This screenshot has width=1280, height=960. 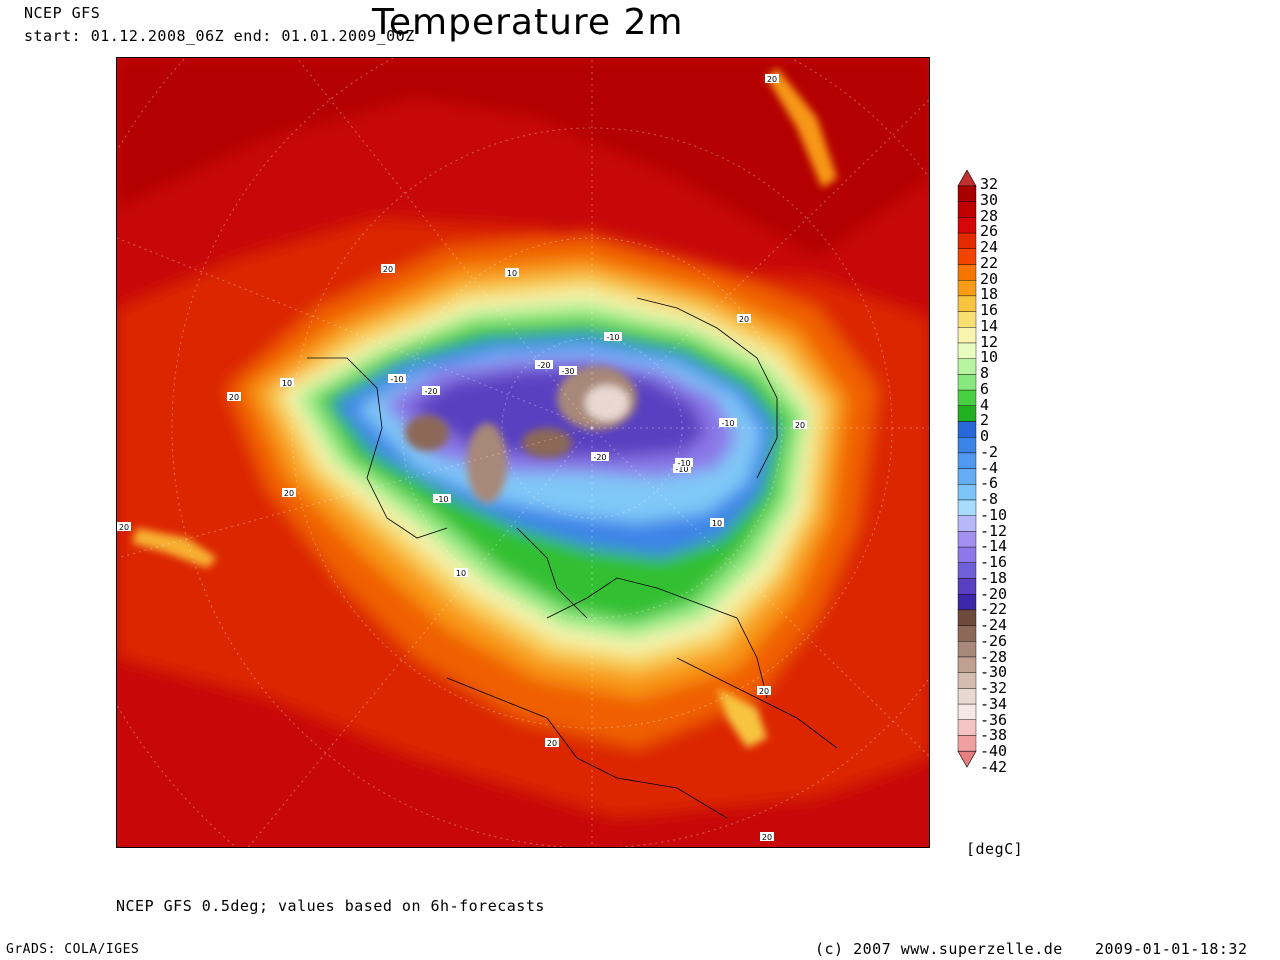 I want to click on colorbar-tick-label: -4, so click(x=989, y=467).